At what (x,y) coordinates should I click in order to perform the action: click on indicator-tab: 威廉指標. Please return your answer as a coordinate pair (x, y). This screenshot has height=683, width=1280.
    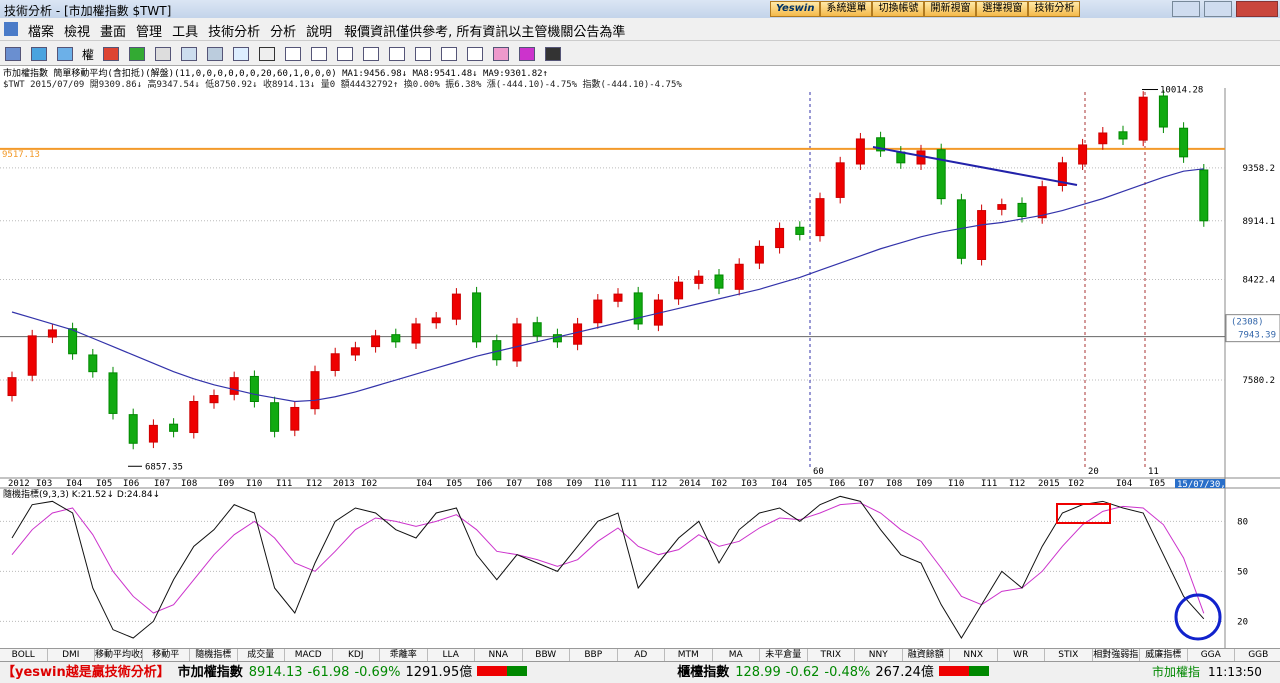
    Looking at the image, I should click on (1164, 655).